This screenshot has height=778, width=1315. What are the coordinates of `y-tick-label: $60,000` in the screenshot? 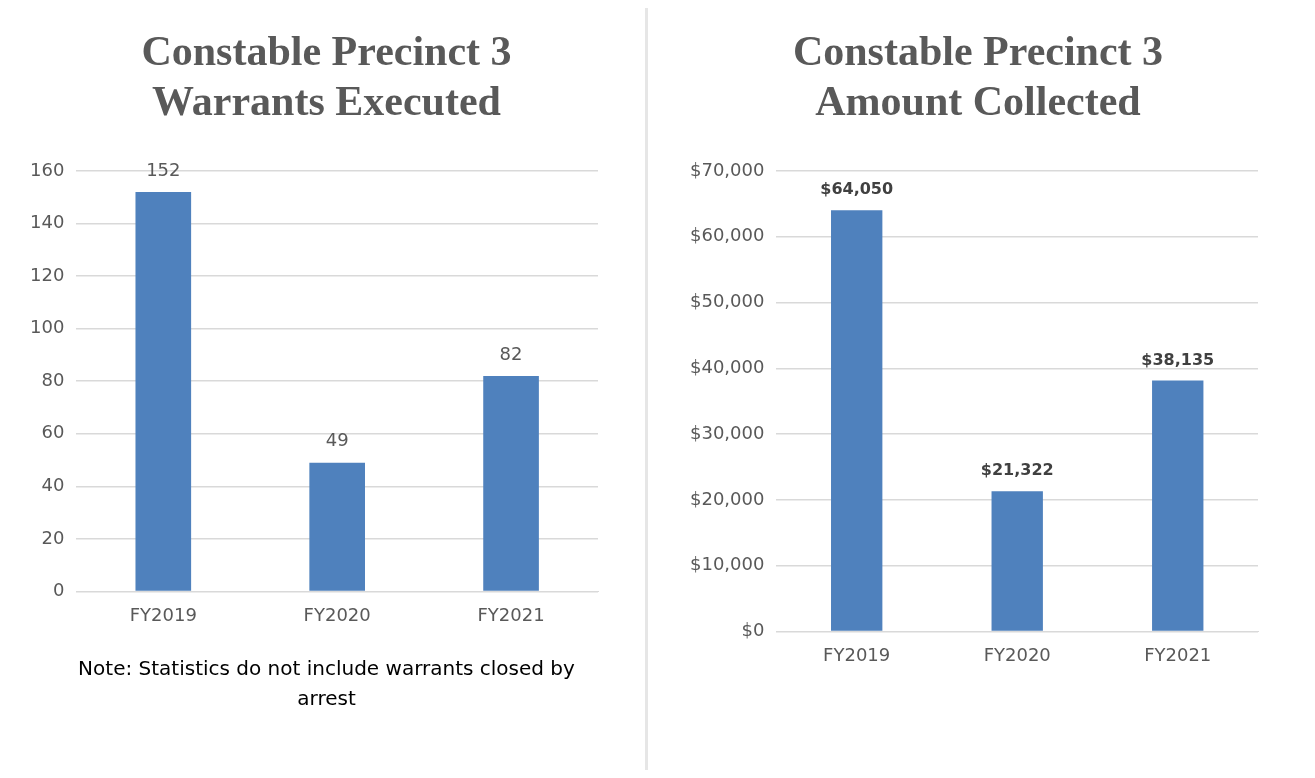 It's located at (727, 235).